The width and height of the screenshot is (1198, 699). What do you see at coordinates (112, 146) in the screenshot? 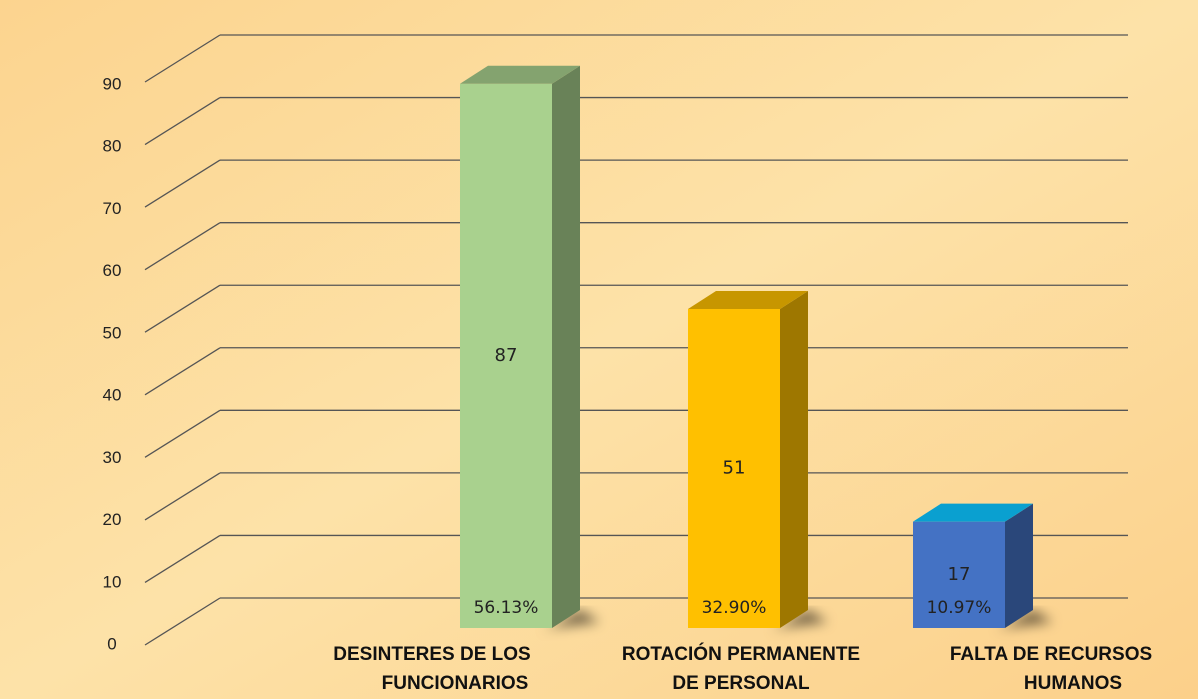
I see `y-tick-label: 80` at bounding box center [112, 146].